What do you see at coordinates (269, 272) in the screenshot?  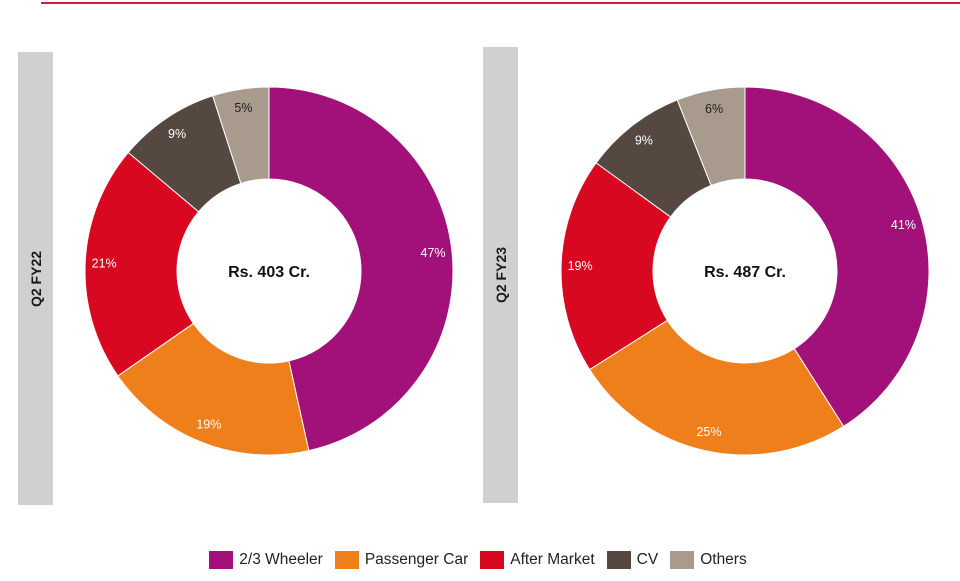 I see `donut-center-total: Rs. 403 Cr.` at bounding box center [269, 272].